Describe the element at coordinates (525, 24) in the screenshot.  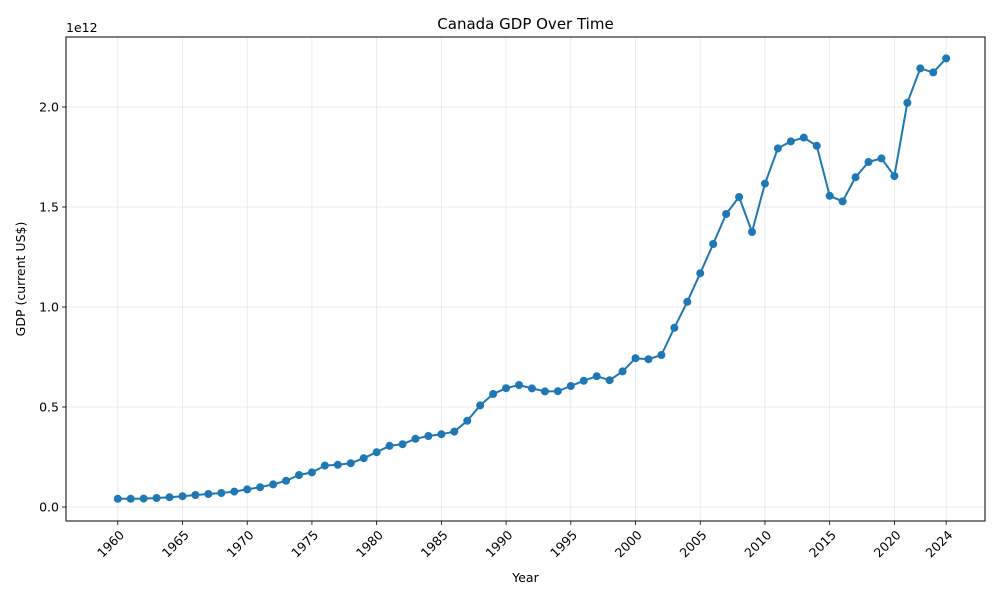
I see `chart-title: Canada GDP Over Time` at that location.